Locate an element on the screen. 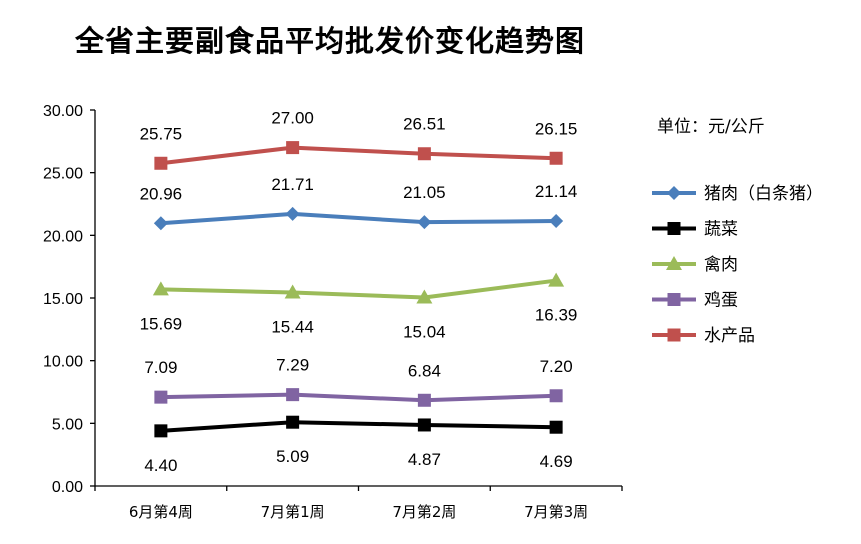 The height and width of the screenshot is (544, 861). data-label: 21.71 is located at coordinates (292, 184).